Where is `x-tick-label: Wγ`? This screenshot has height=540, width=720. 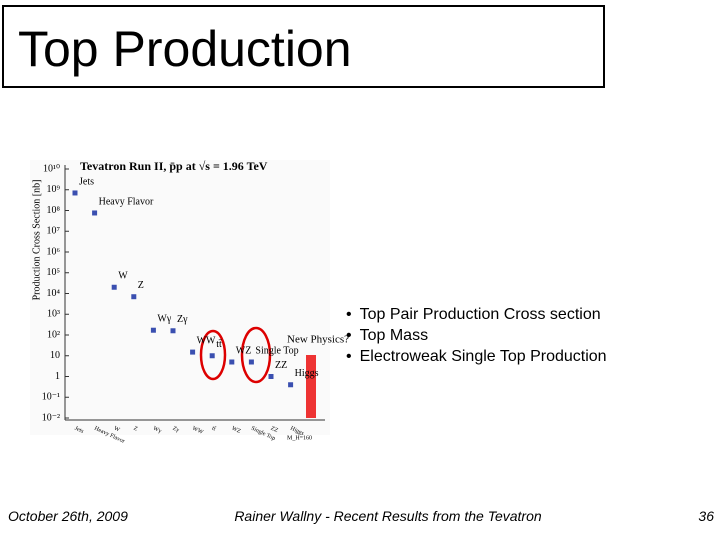 x-tick-label: Wγ is located at coordinates (157, 430).